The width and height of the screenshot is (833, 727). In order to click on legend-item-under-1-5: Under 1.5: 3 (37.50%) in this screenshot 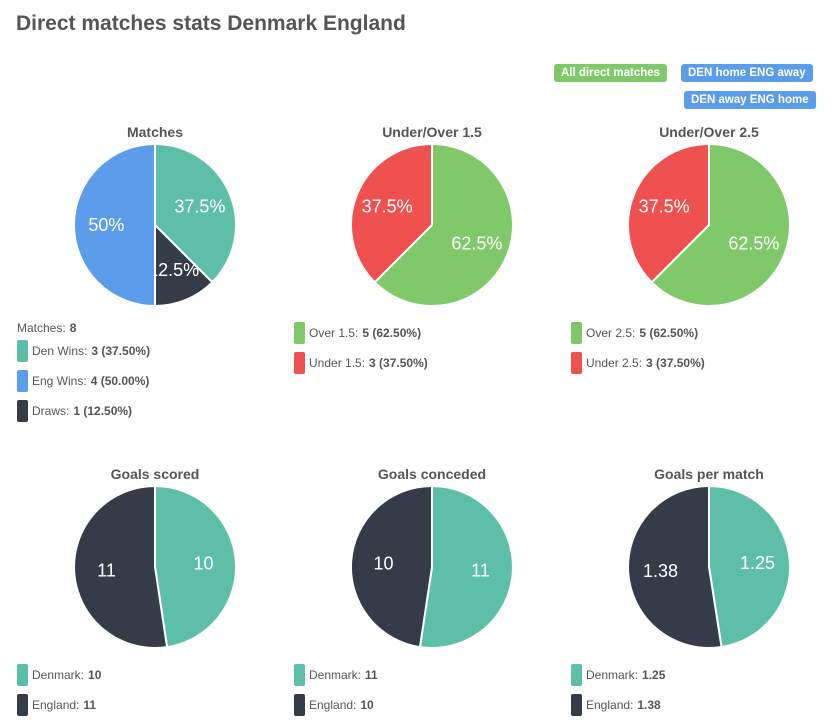, I will do `click(361, 363)`.